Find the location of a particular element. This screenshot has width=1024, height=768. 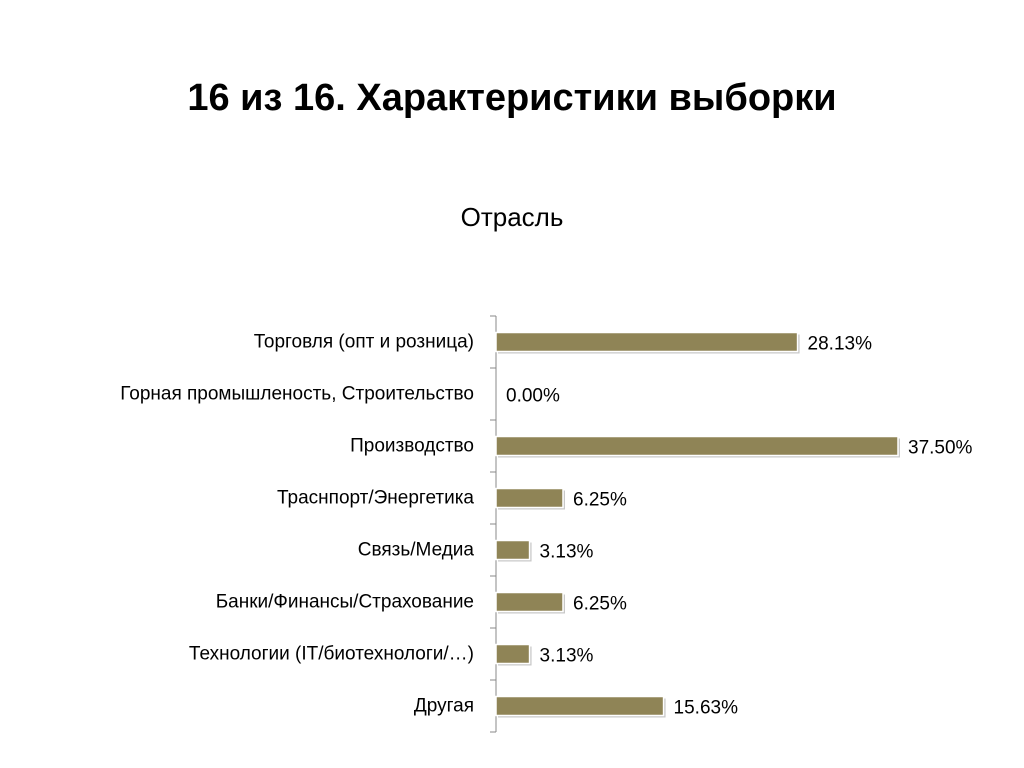

value-label: 28.13% is located at coordinates (840, 344).